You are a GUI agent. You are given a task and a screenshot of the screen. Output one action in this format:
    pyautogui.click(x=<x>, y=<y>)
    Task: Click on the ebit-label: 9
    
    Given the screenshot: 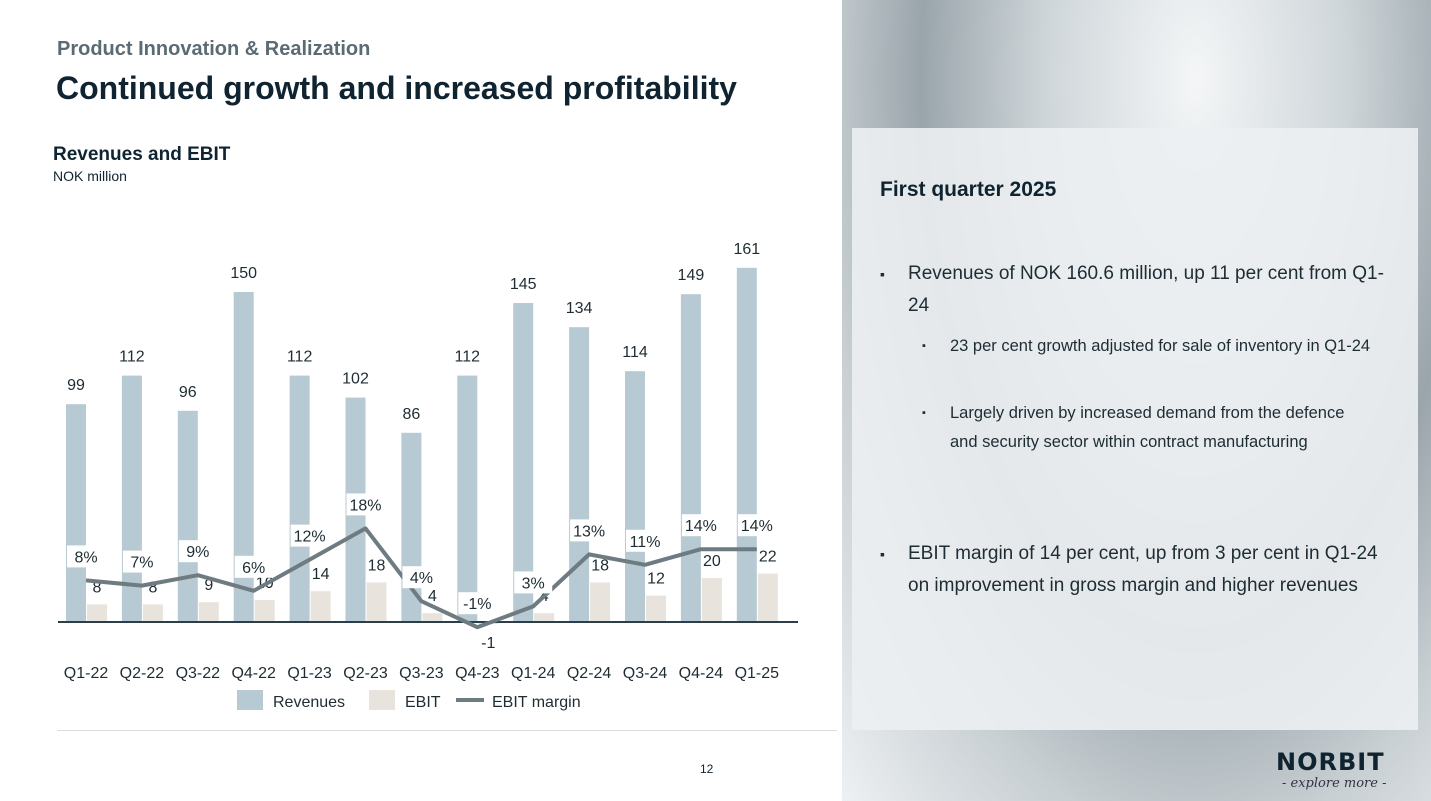 What is the action you would take?
    pyautogui.click(x=208, y=585)
    